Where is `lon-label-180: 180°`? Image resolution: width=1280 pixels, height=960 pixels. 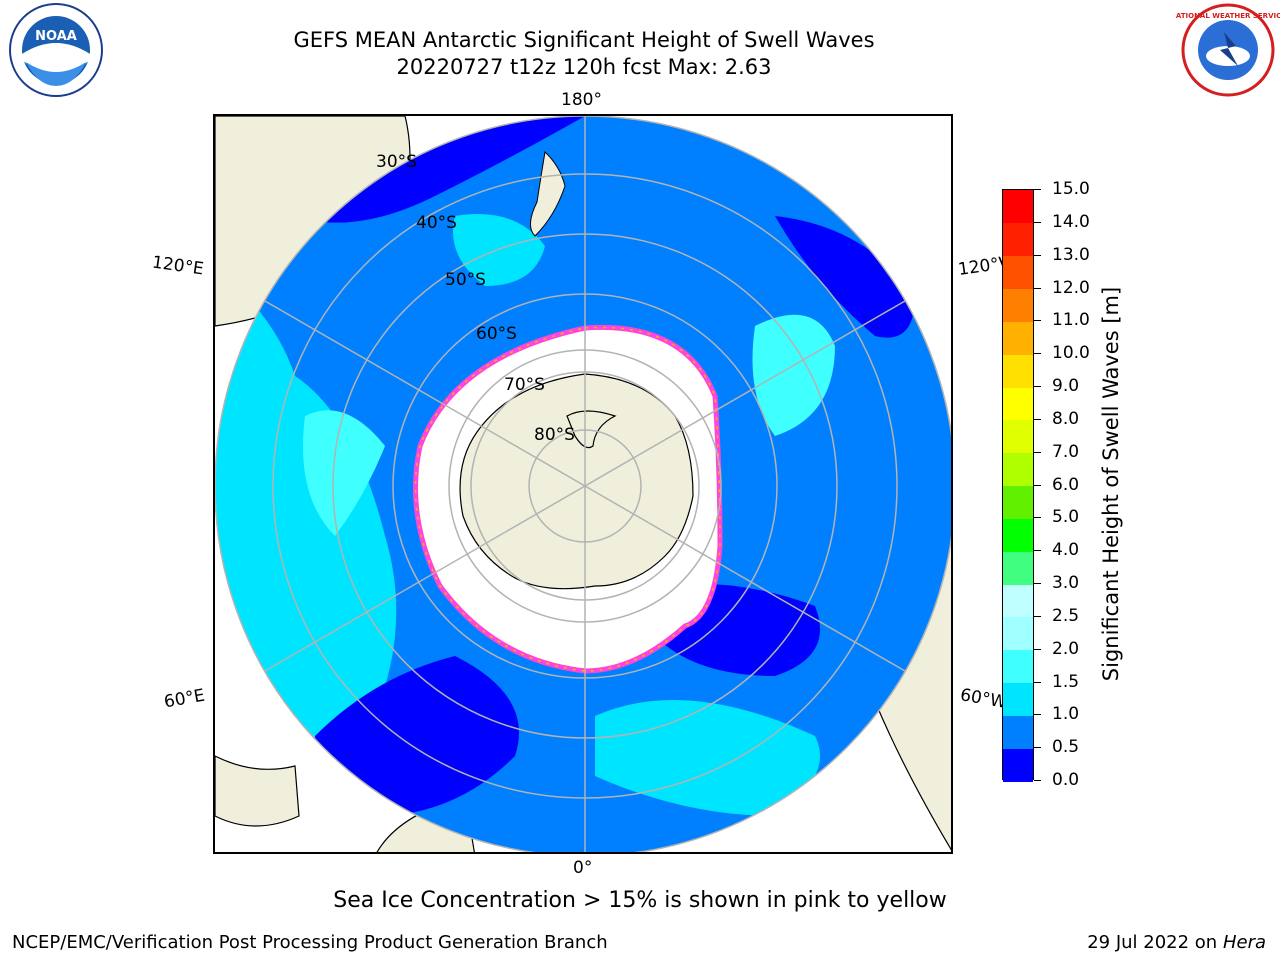 lon-label-180: 180° is located at coordinates (581, 100).